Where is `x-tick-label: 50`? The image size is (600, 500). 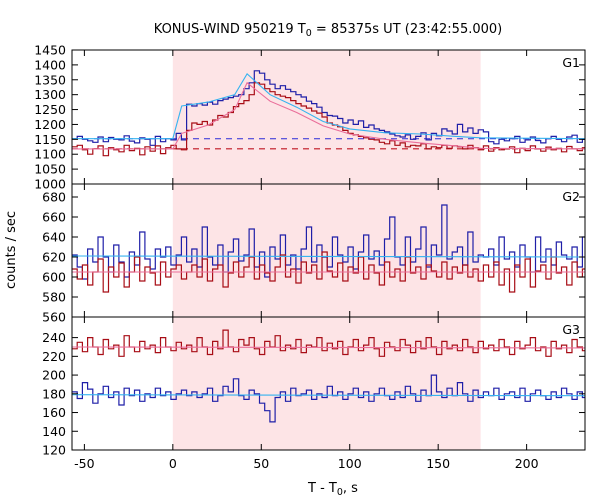 x-tick-label: 50 is located at coordinates (261, 463).